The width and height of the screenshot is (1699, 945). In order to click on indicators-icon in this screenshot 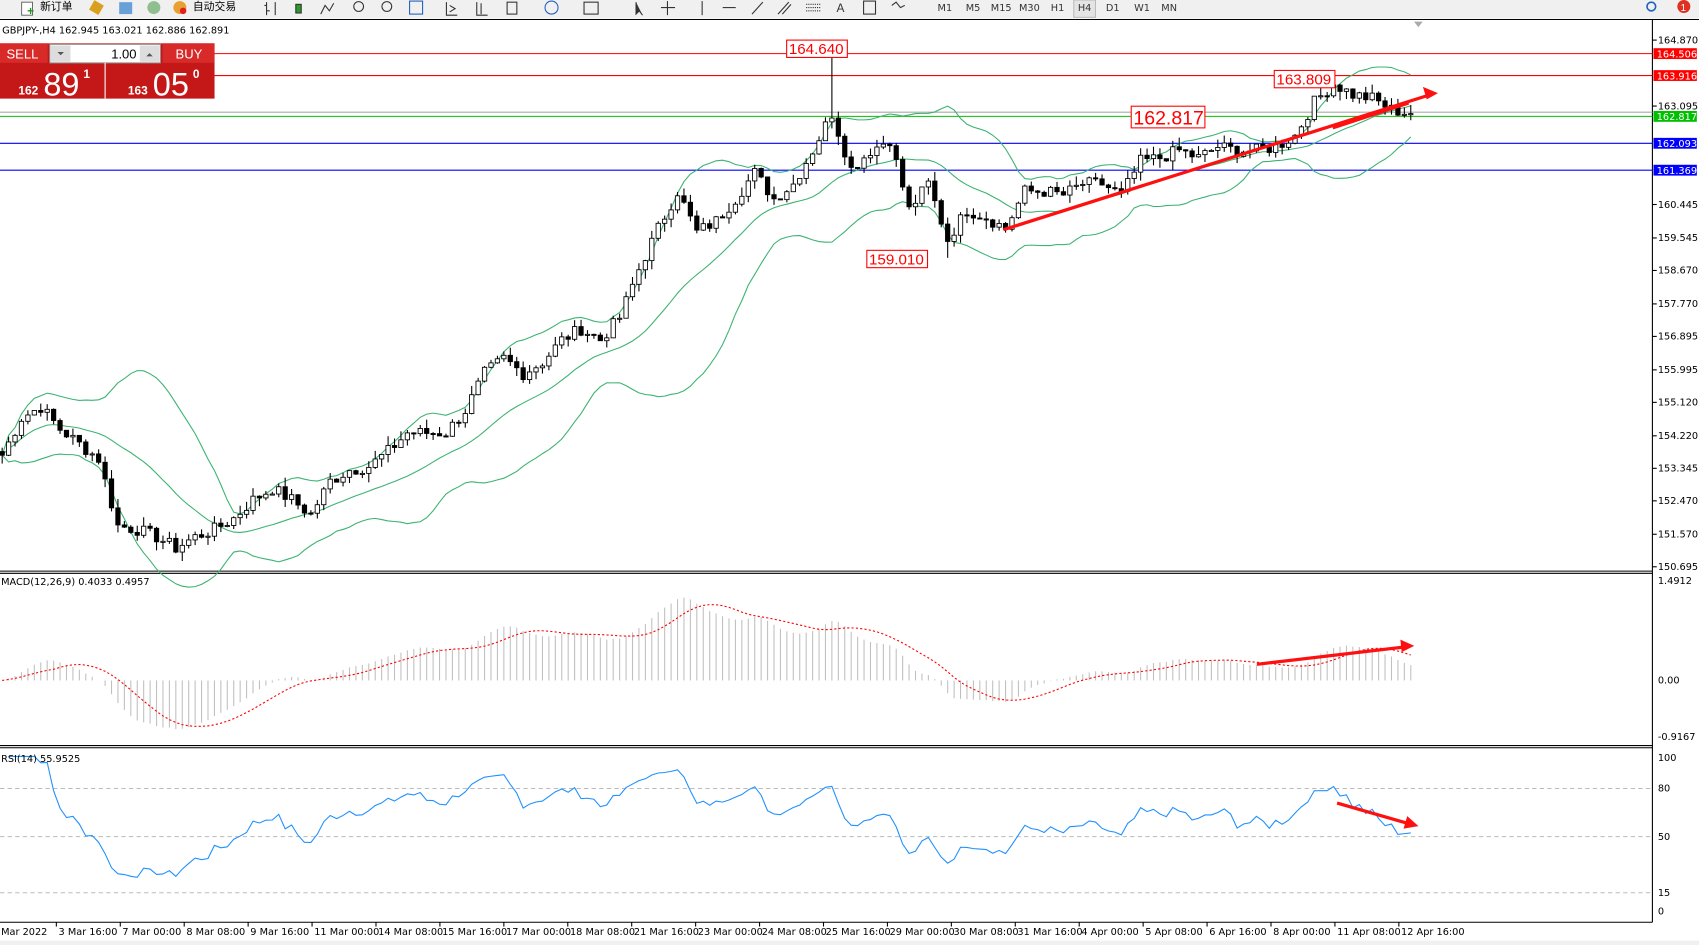, I will do `click(512, 8)`.